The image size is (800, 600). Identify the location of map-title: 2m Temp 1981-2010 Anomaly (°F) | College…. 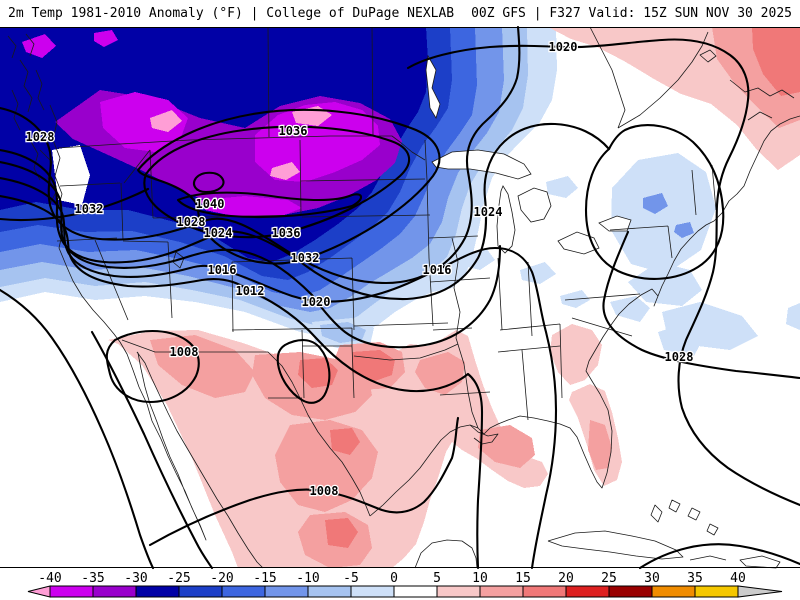
(231, 13).